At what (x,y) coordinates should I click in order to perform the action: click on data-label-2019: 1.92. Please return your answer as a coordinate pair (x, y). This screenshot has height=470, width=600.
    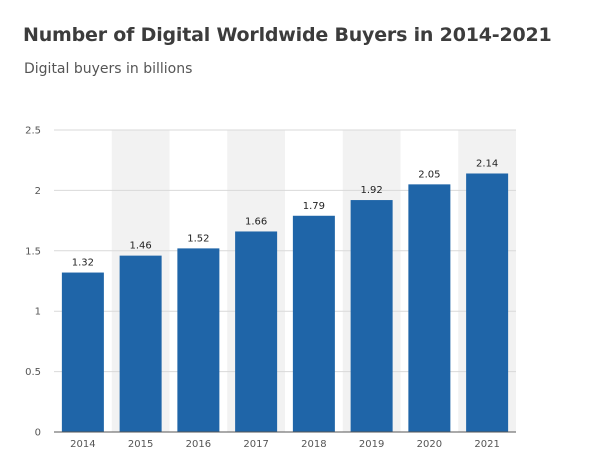
    Looking at the image, I should click on (371, 190).